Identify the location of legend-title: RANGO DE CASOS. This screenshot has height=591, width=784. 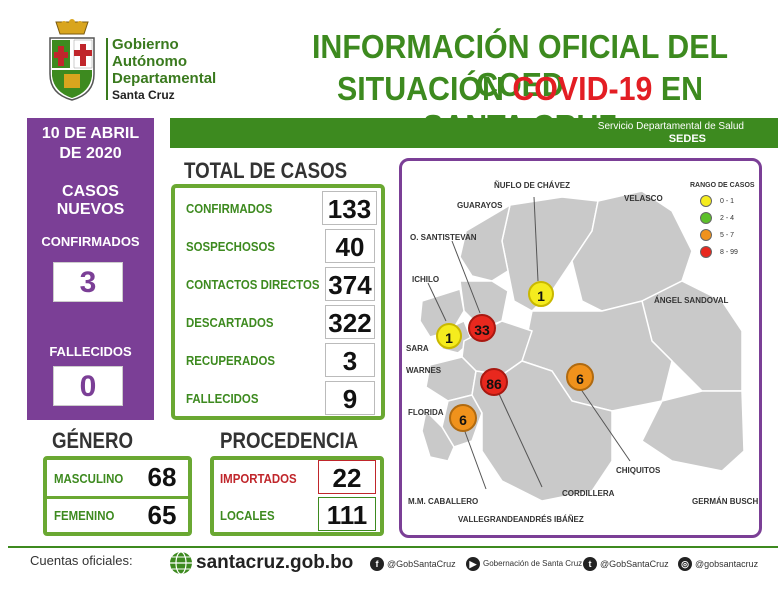
(722, 185).